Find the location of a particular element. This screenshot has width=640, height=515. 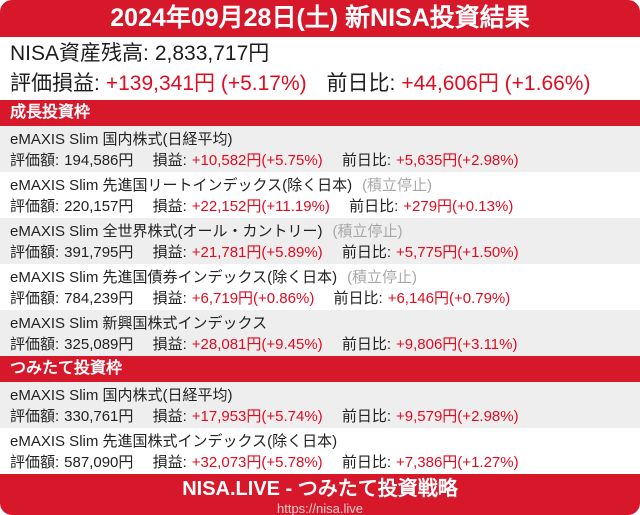

balance-value: 2,833,717円 is located at coordinates (212, 53).